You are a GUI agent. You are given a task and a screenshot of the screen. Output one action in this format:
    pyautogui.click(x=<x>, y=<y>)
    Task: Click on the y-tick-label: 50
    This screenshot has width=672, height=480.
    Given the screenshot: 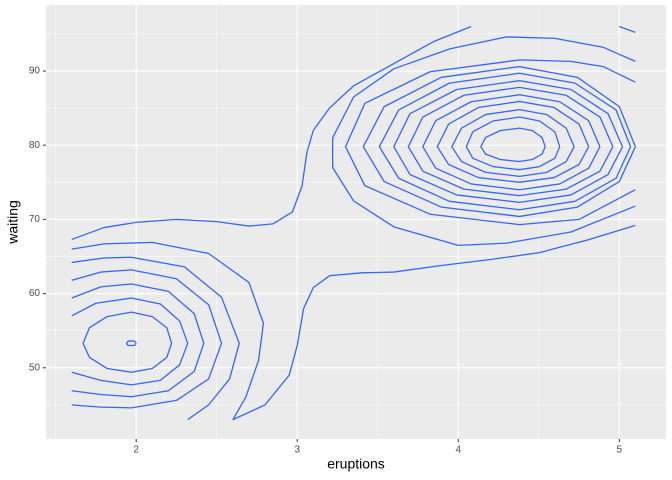 What is the action you would take?
    pyautogui.click(x=35, y=367)
    